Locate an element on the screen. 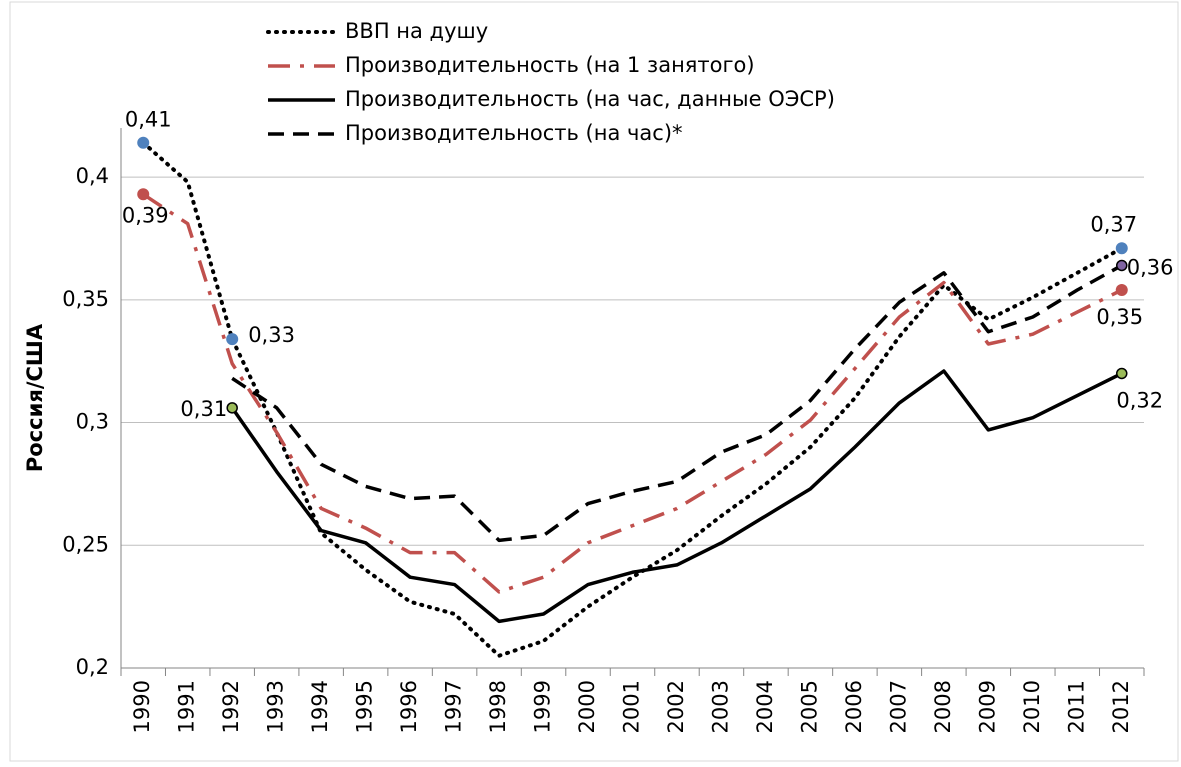  data-label: 0,31 is located at coordinates (203, 409).